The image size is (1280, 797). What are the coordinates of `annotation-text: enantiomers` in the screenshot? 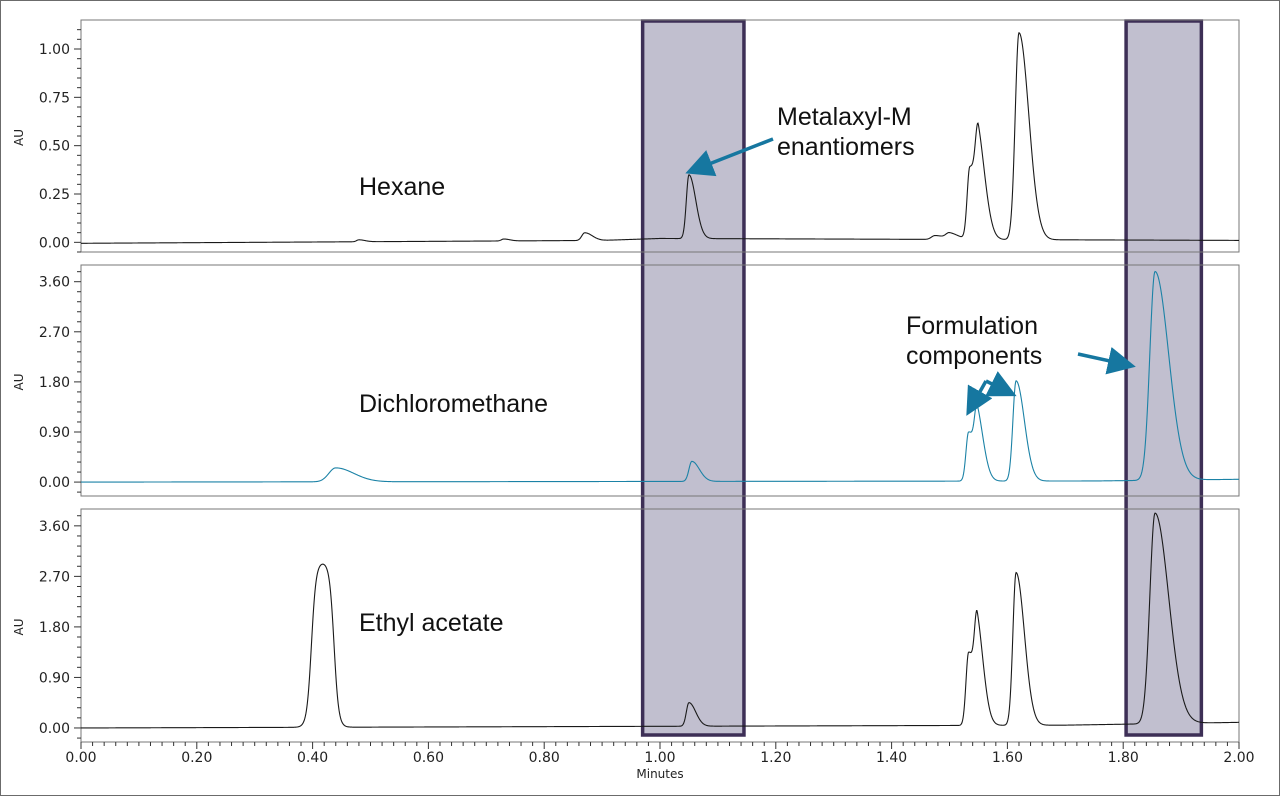 It's located at (846, 147).